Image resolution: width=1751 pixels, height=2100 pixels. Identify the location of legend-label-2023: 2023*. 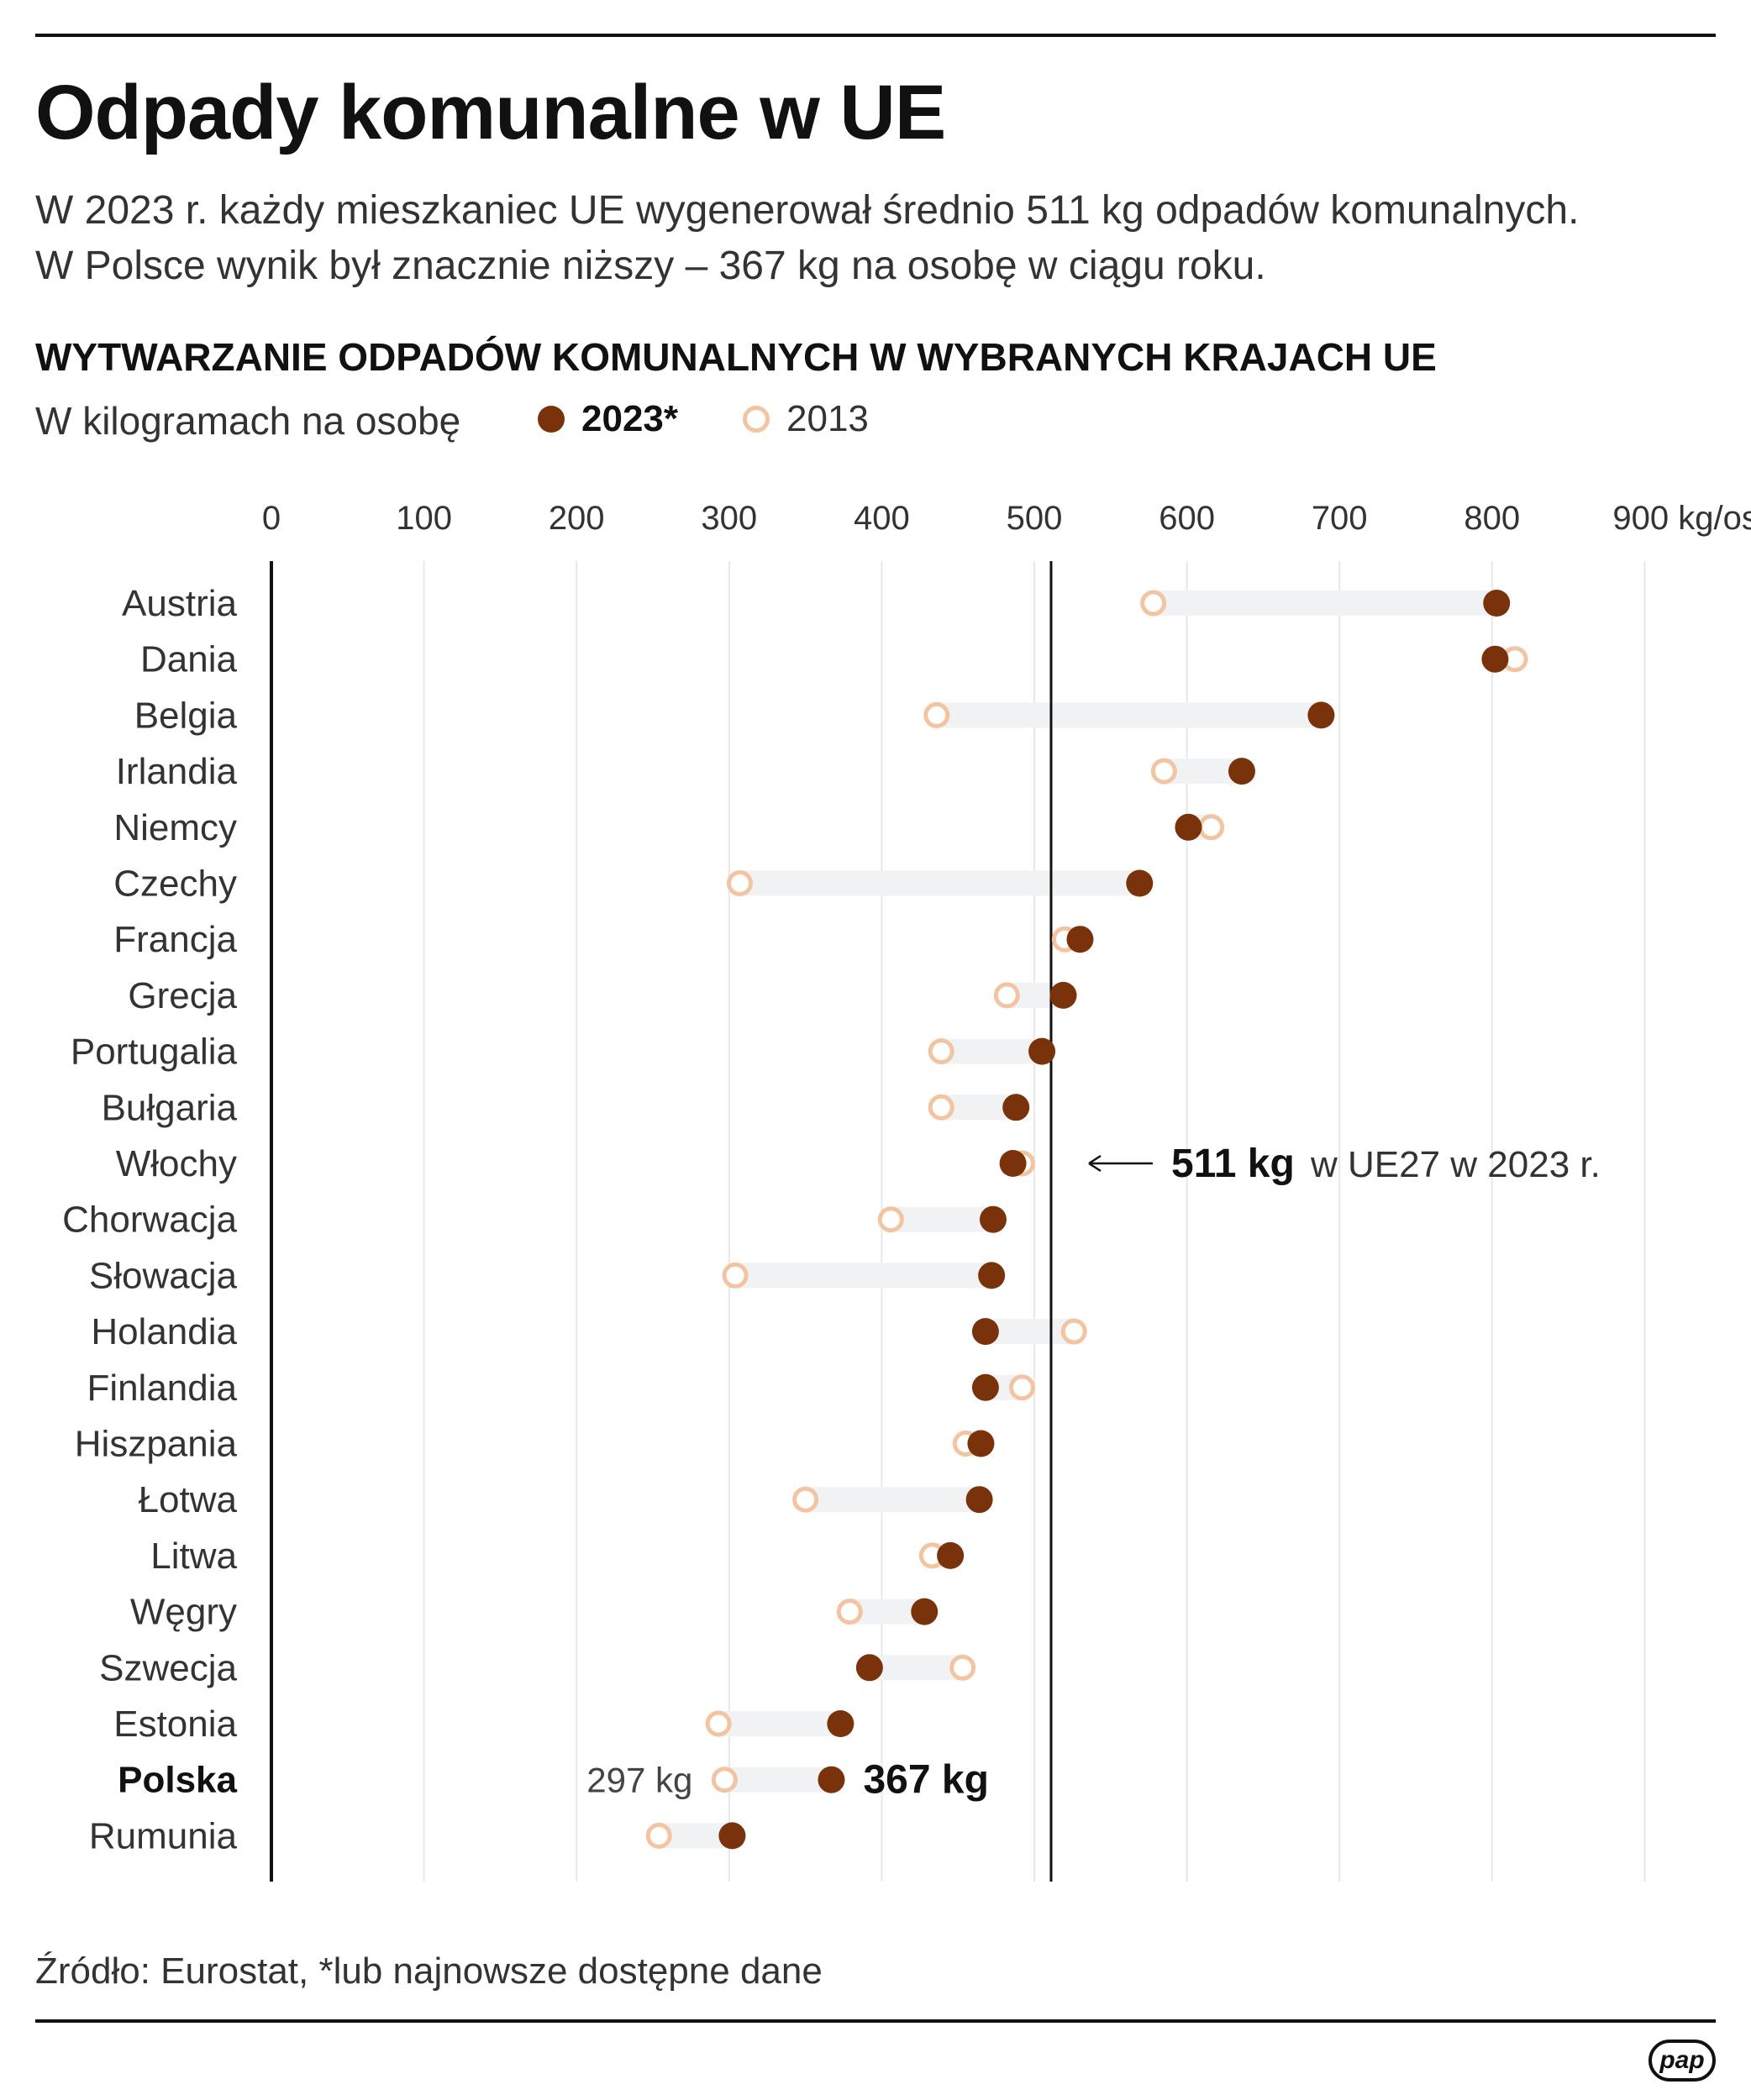
(630, 418).